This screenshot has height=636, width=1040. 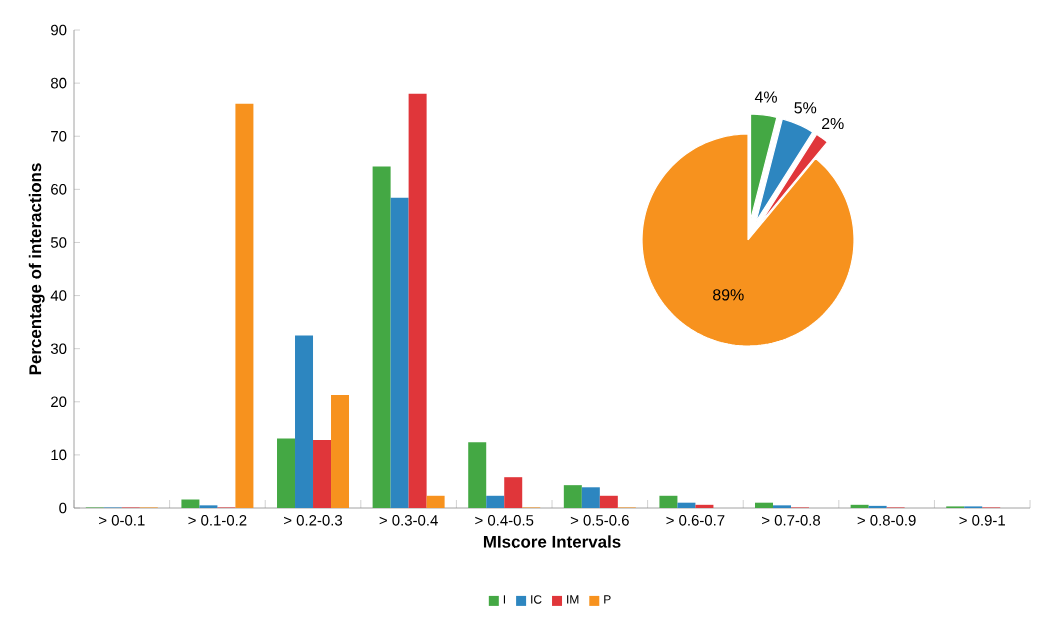 I want to click on x-axis-title: MIscore Intervals, so click(x=552, y=541).